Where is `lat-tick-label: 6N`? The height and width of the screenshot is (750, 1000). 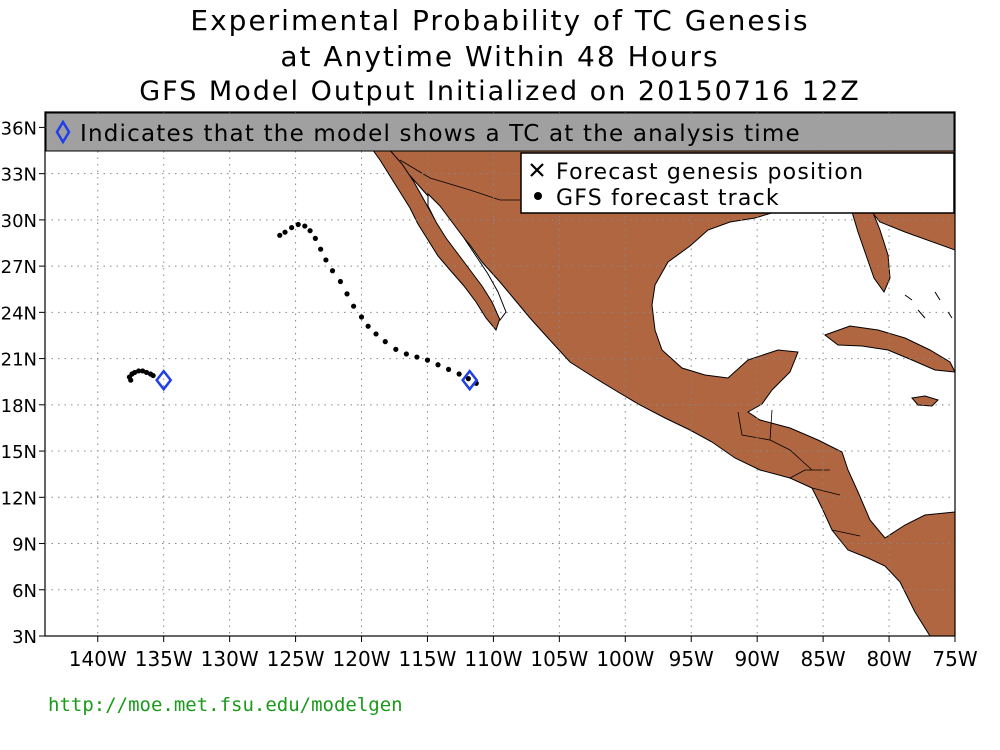 lat-tick-label: 6N is located at coordinates (24, 591).